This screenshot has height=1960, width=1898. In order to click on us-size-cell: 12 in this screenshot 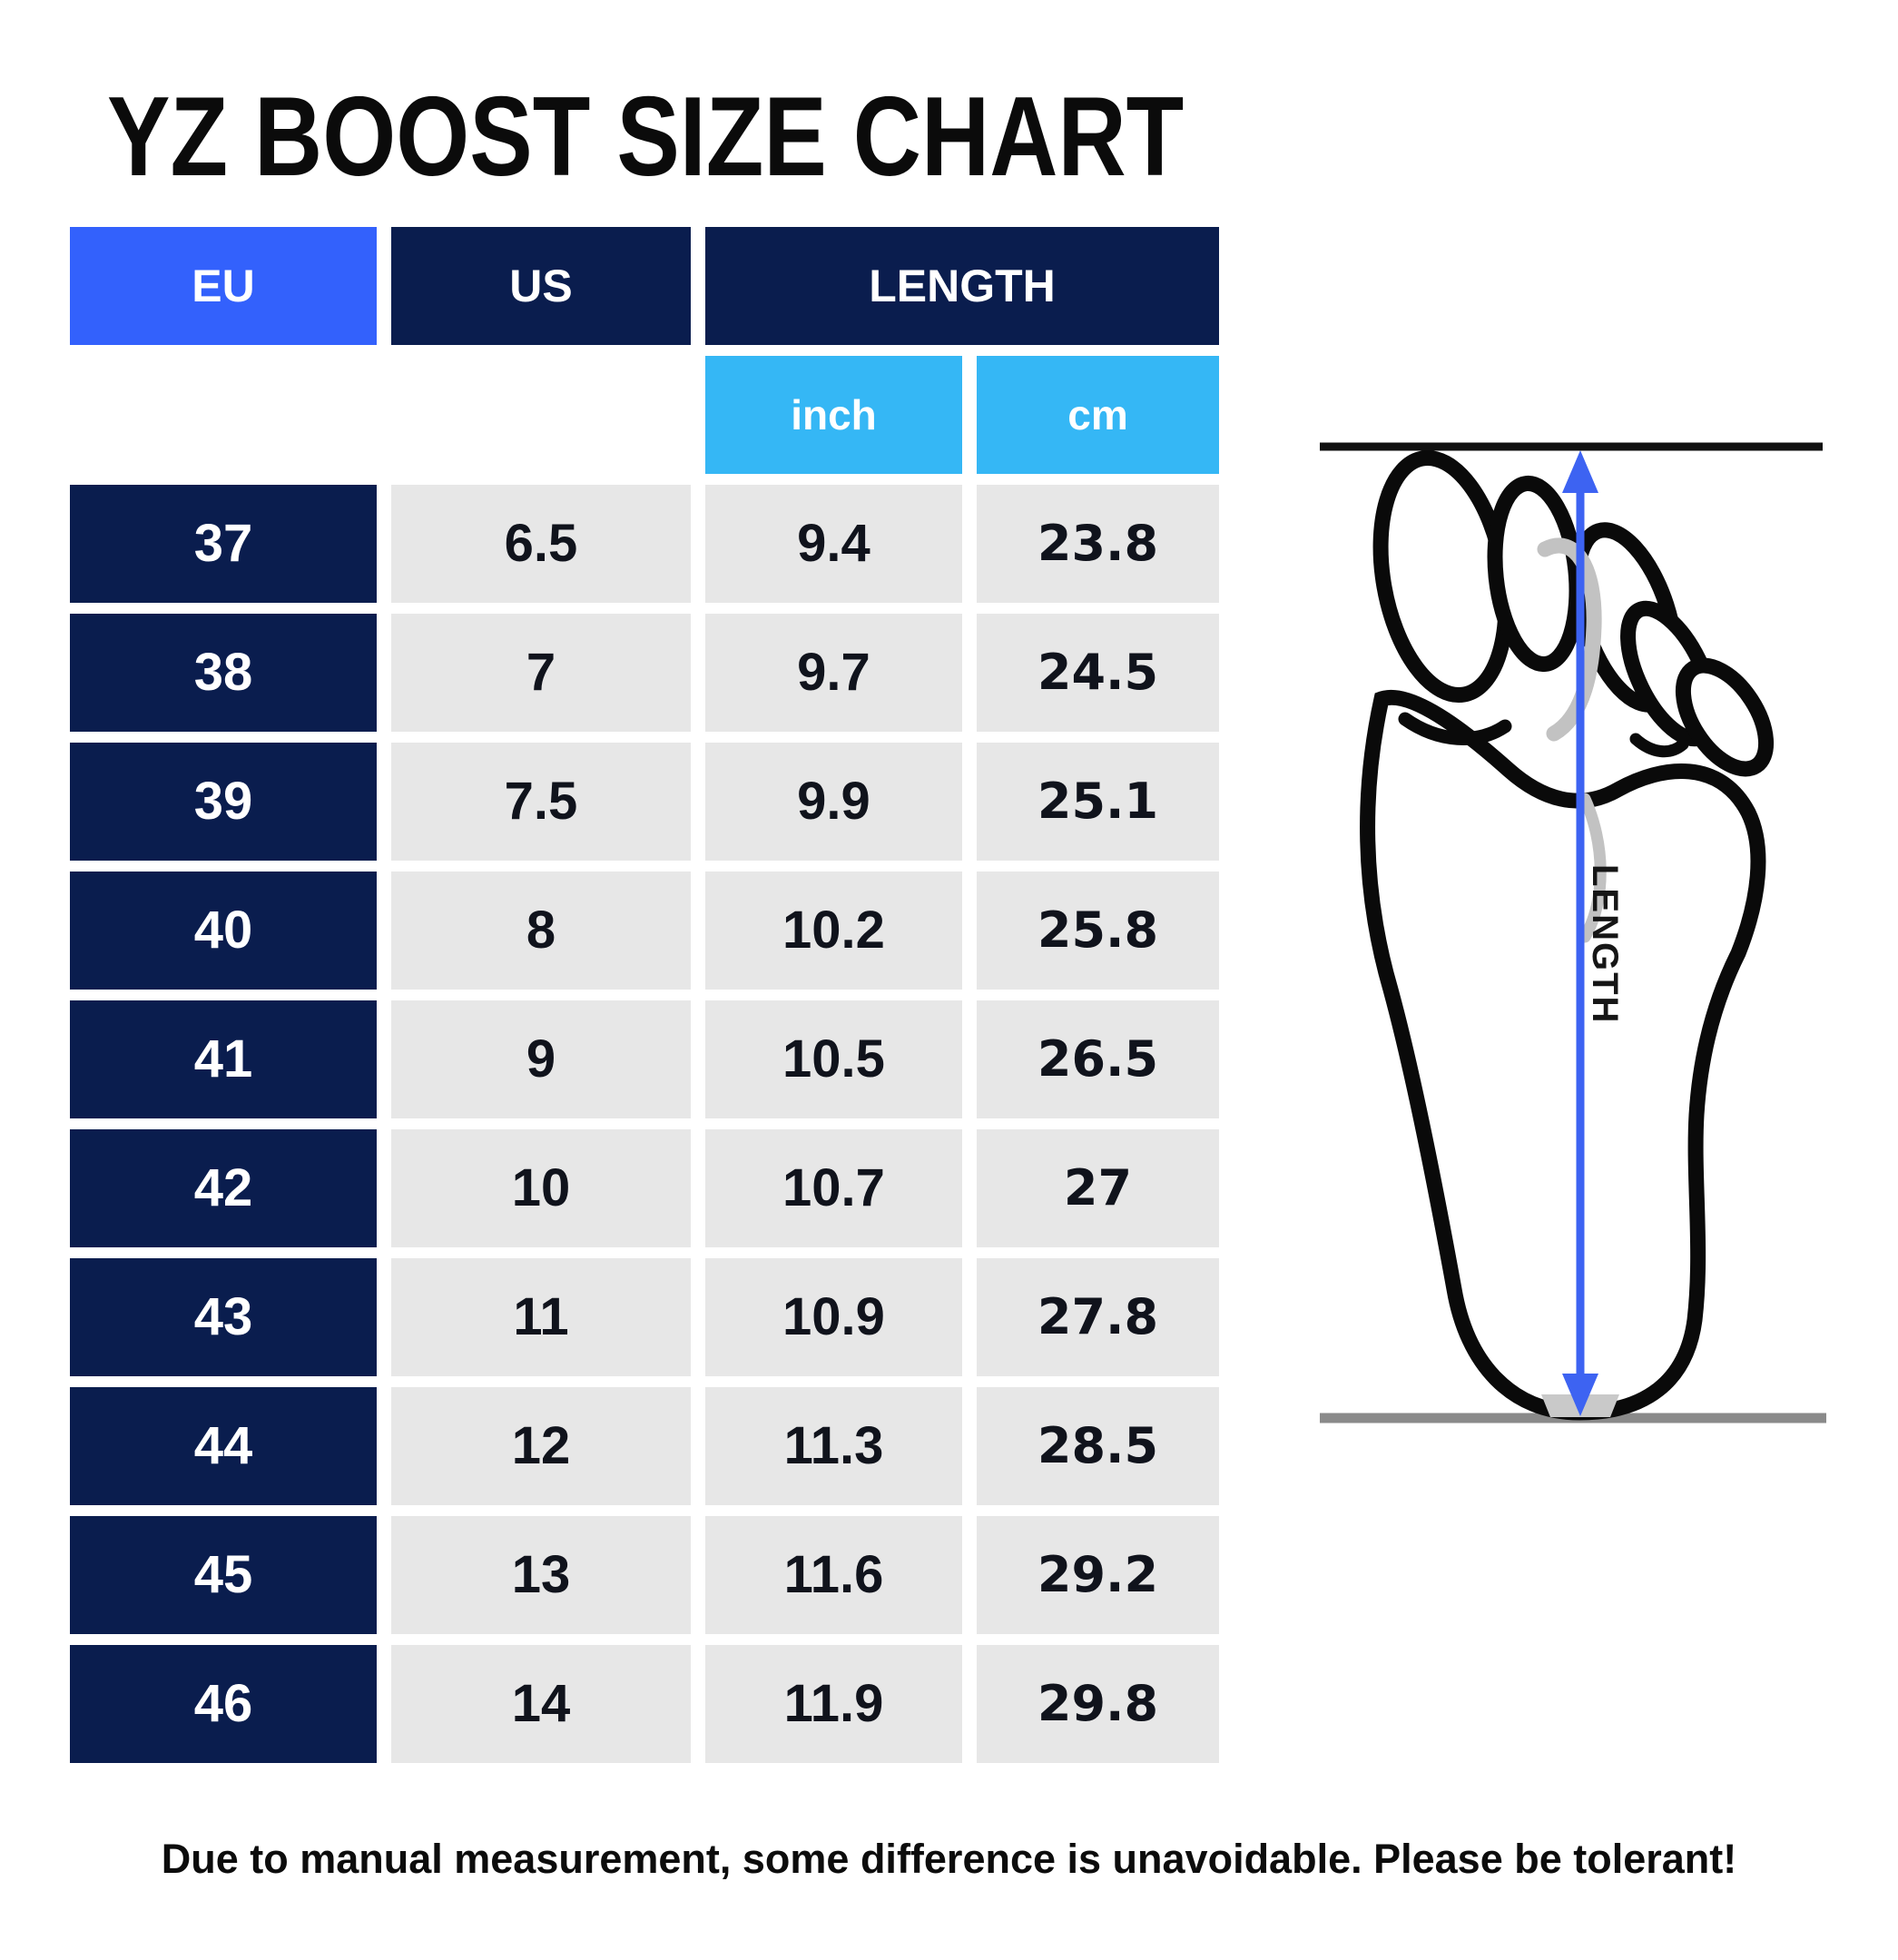, I will do `click(541, 1446)`.